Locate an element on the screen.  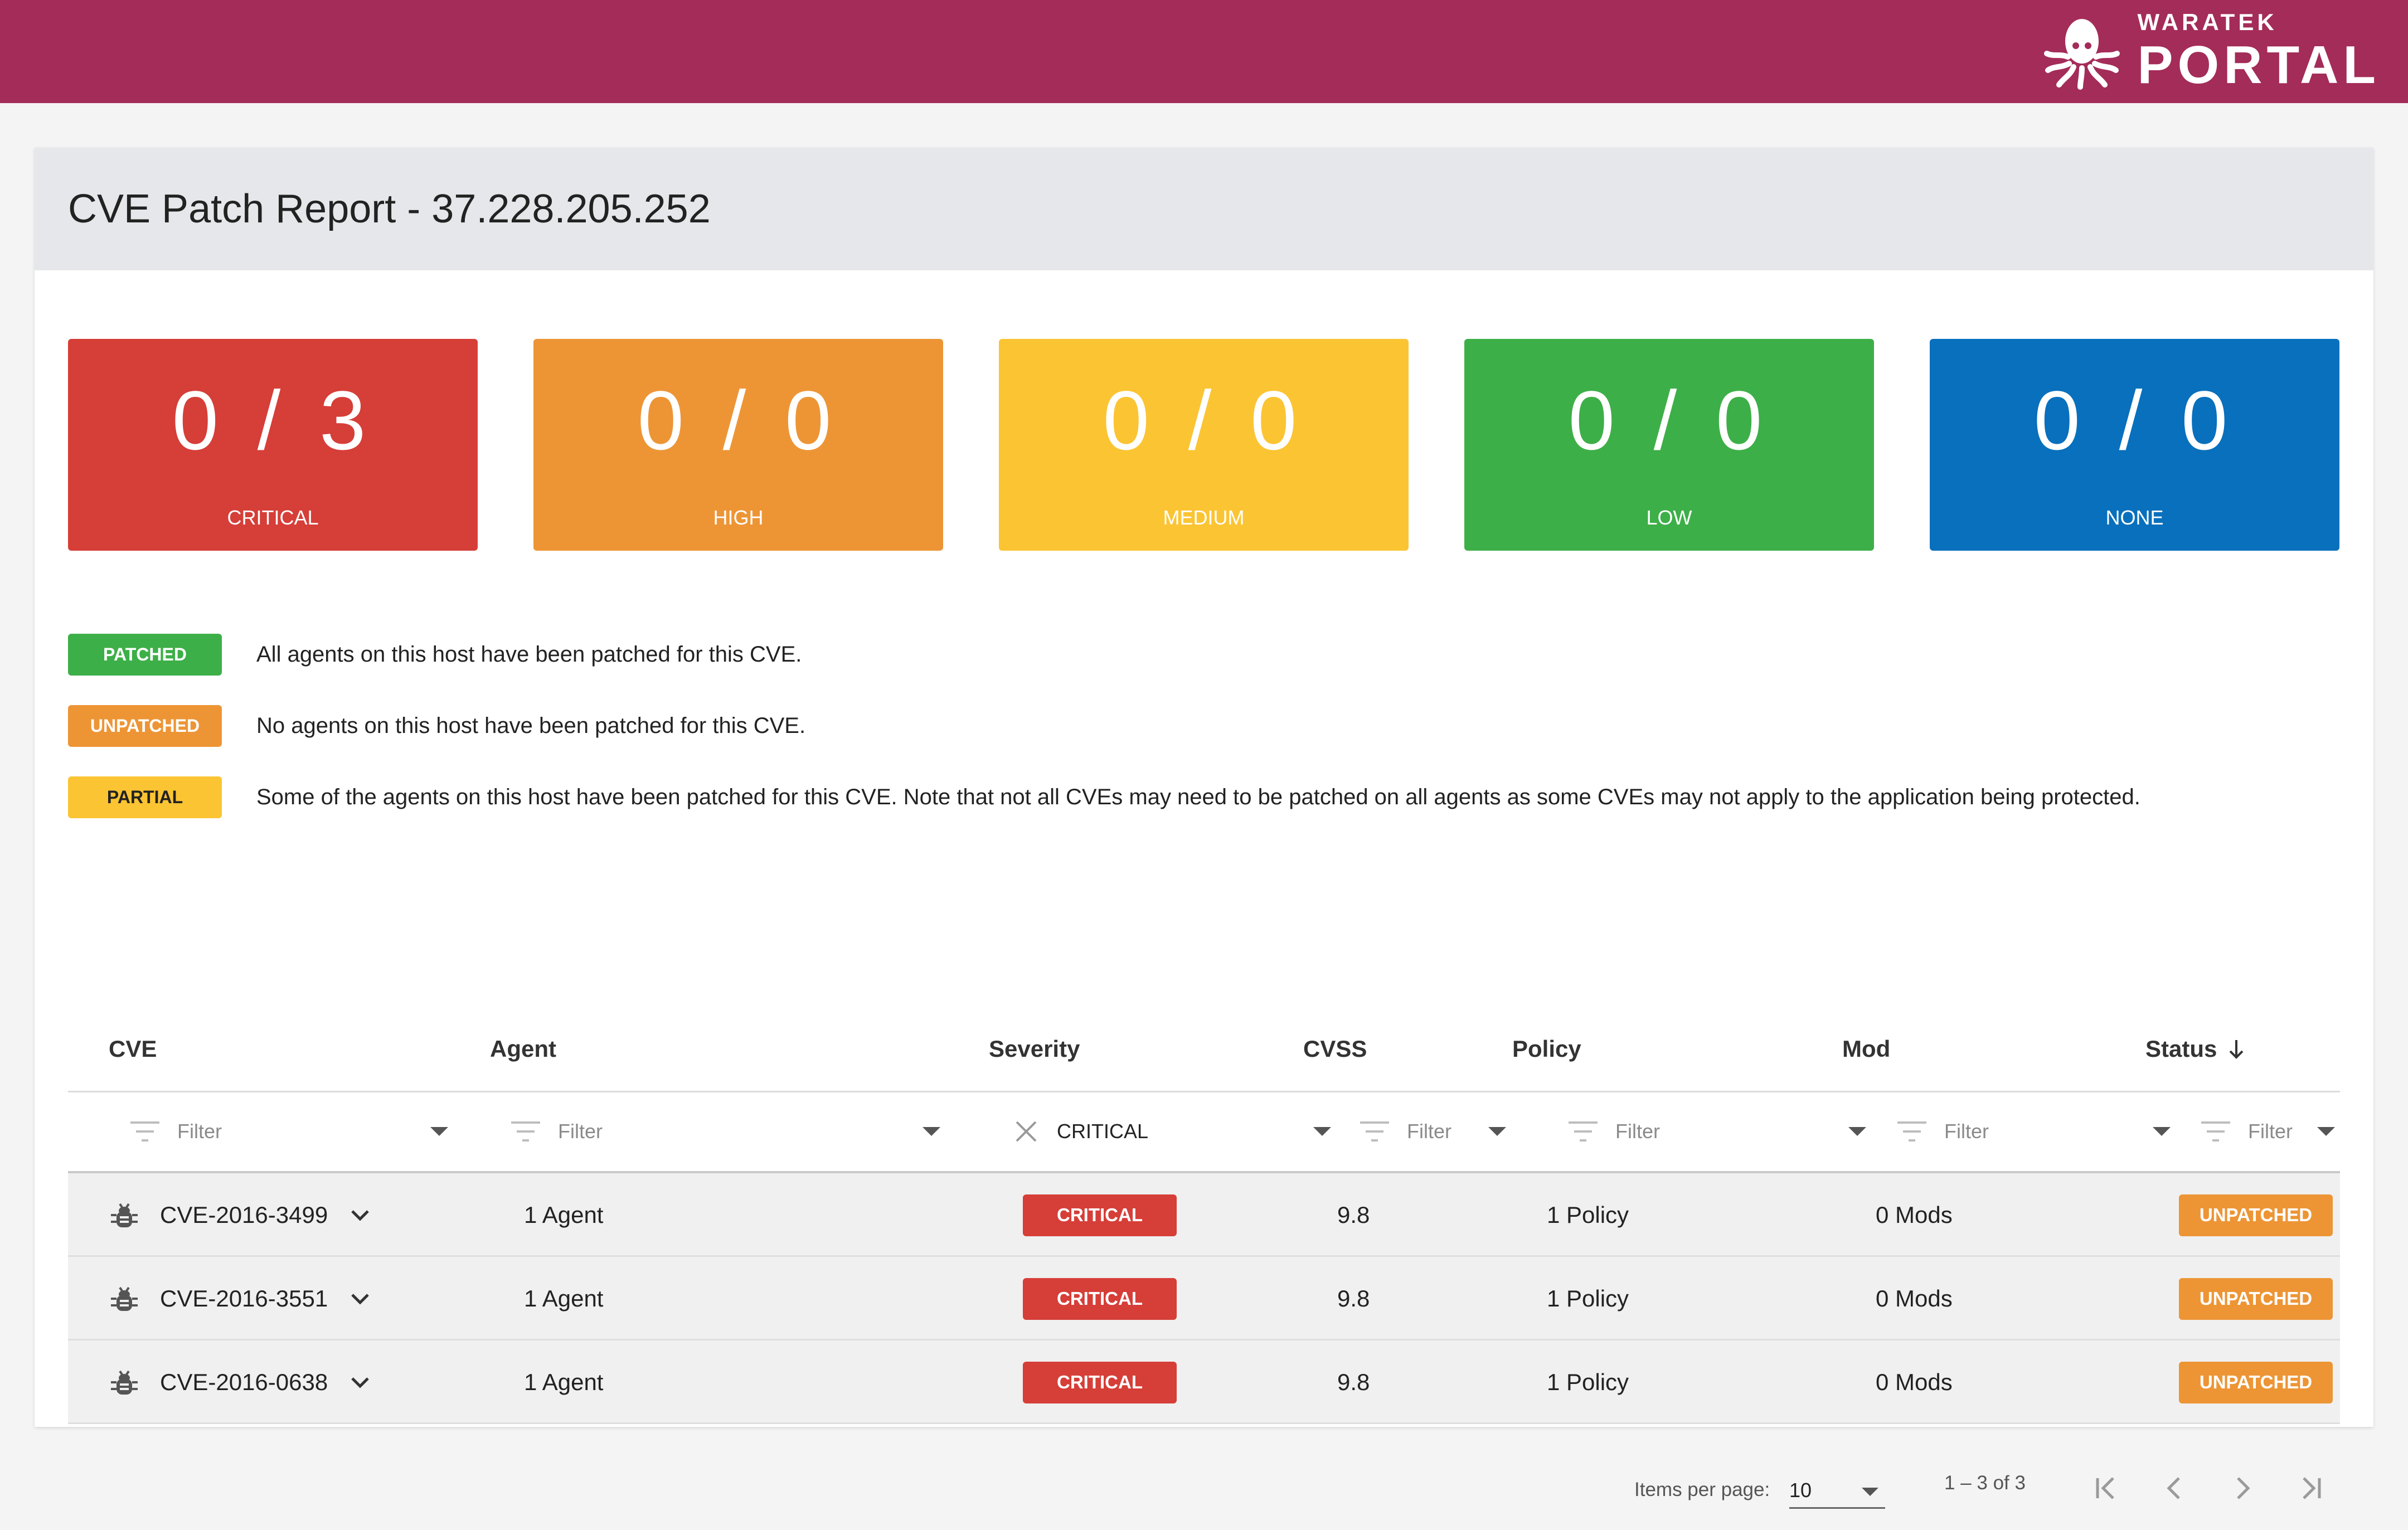
column-label: CVE is located at coordinates (133, 1049).